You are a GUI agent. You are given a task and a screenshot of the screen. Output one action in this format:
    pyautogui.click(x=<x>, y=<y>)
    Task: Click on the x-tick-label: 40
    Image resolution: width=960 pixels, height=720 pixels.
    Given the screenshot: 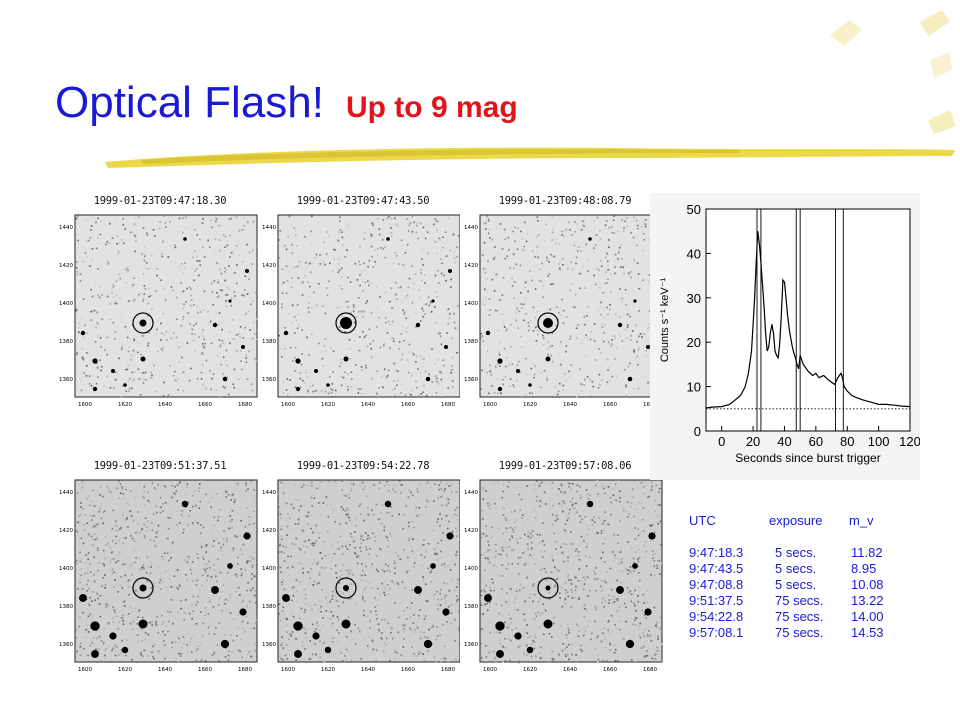 What is the action you would take?
    pyautogui.click(x=784, y=441)
    